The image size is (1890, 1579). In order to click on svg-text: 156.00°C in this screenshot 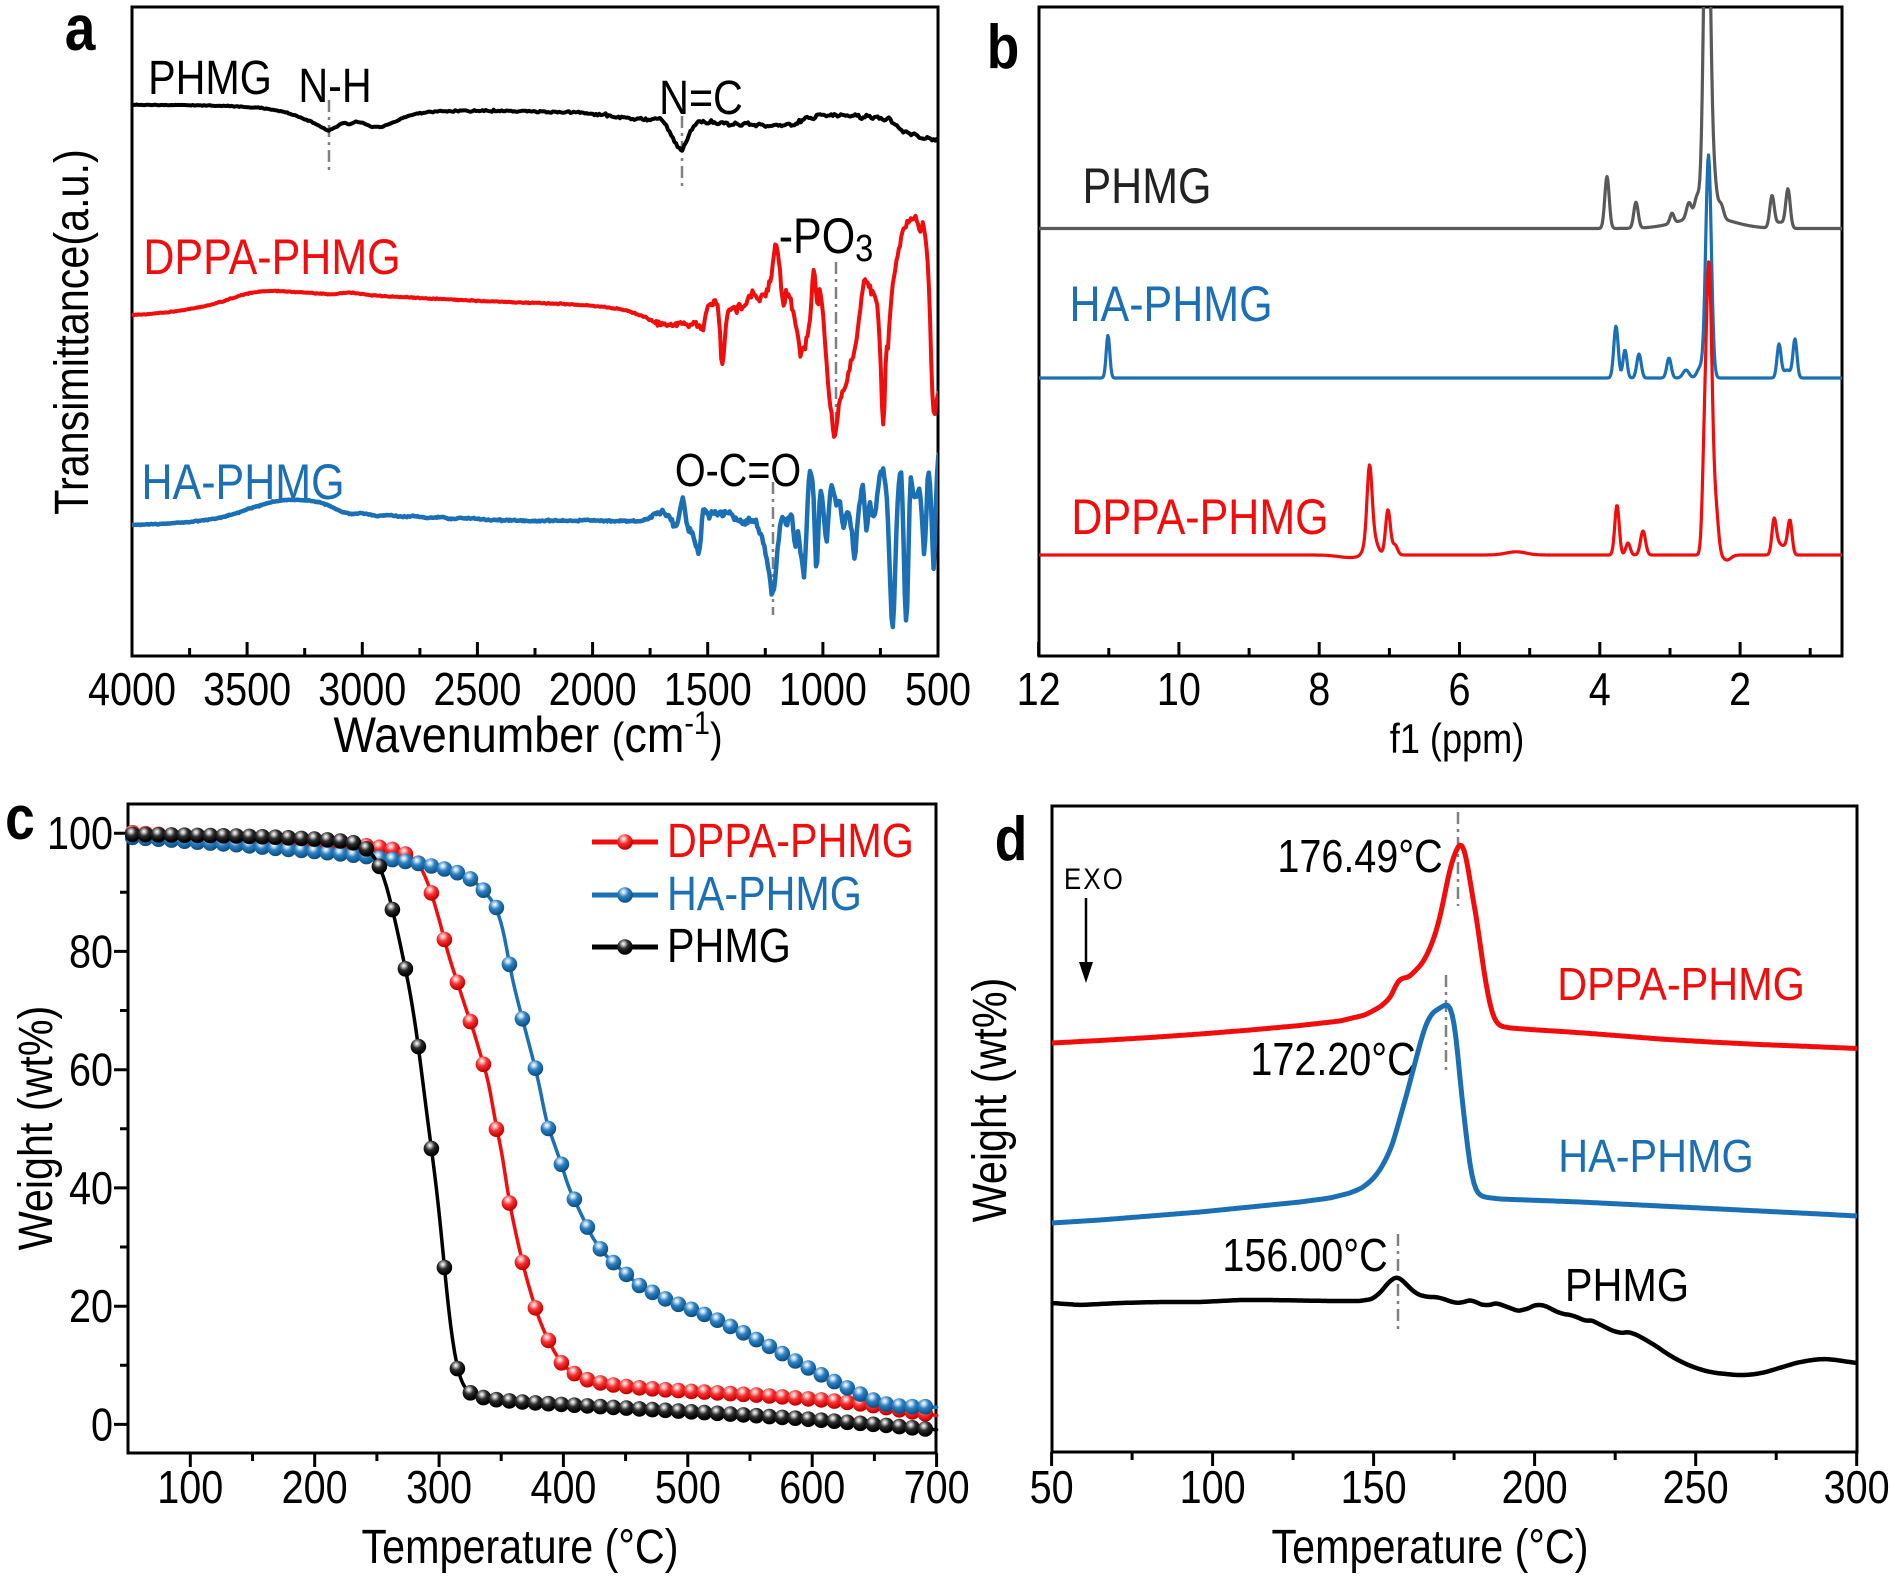, I will do `click(1304, 1255)`.